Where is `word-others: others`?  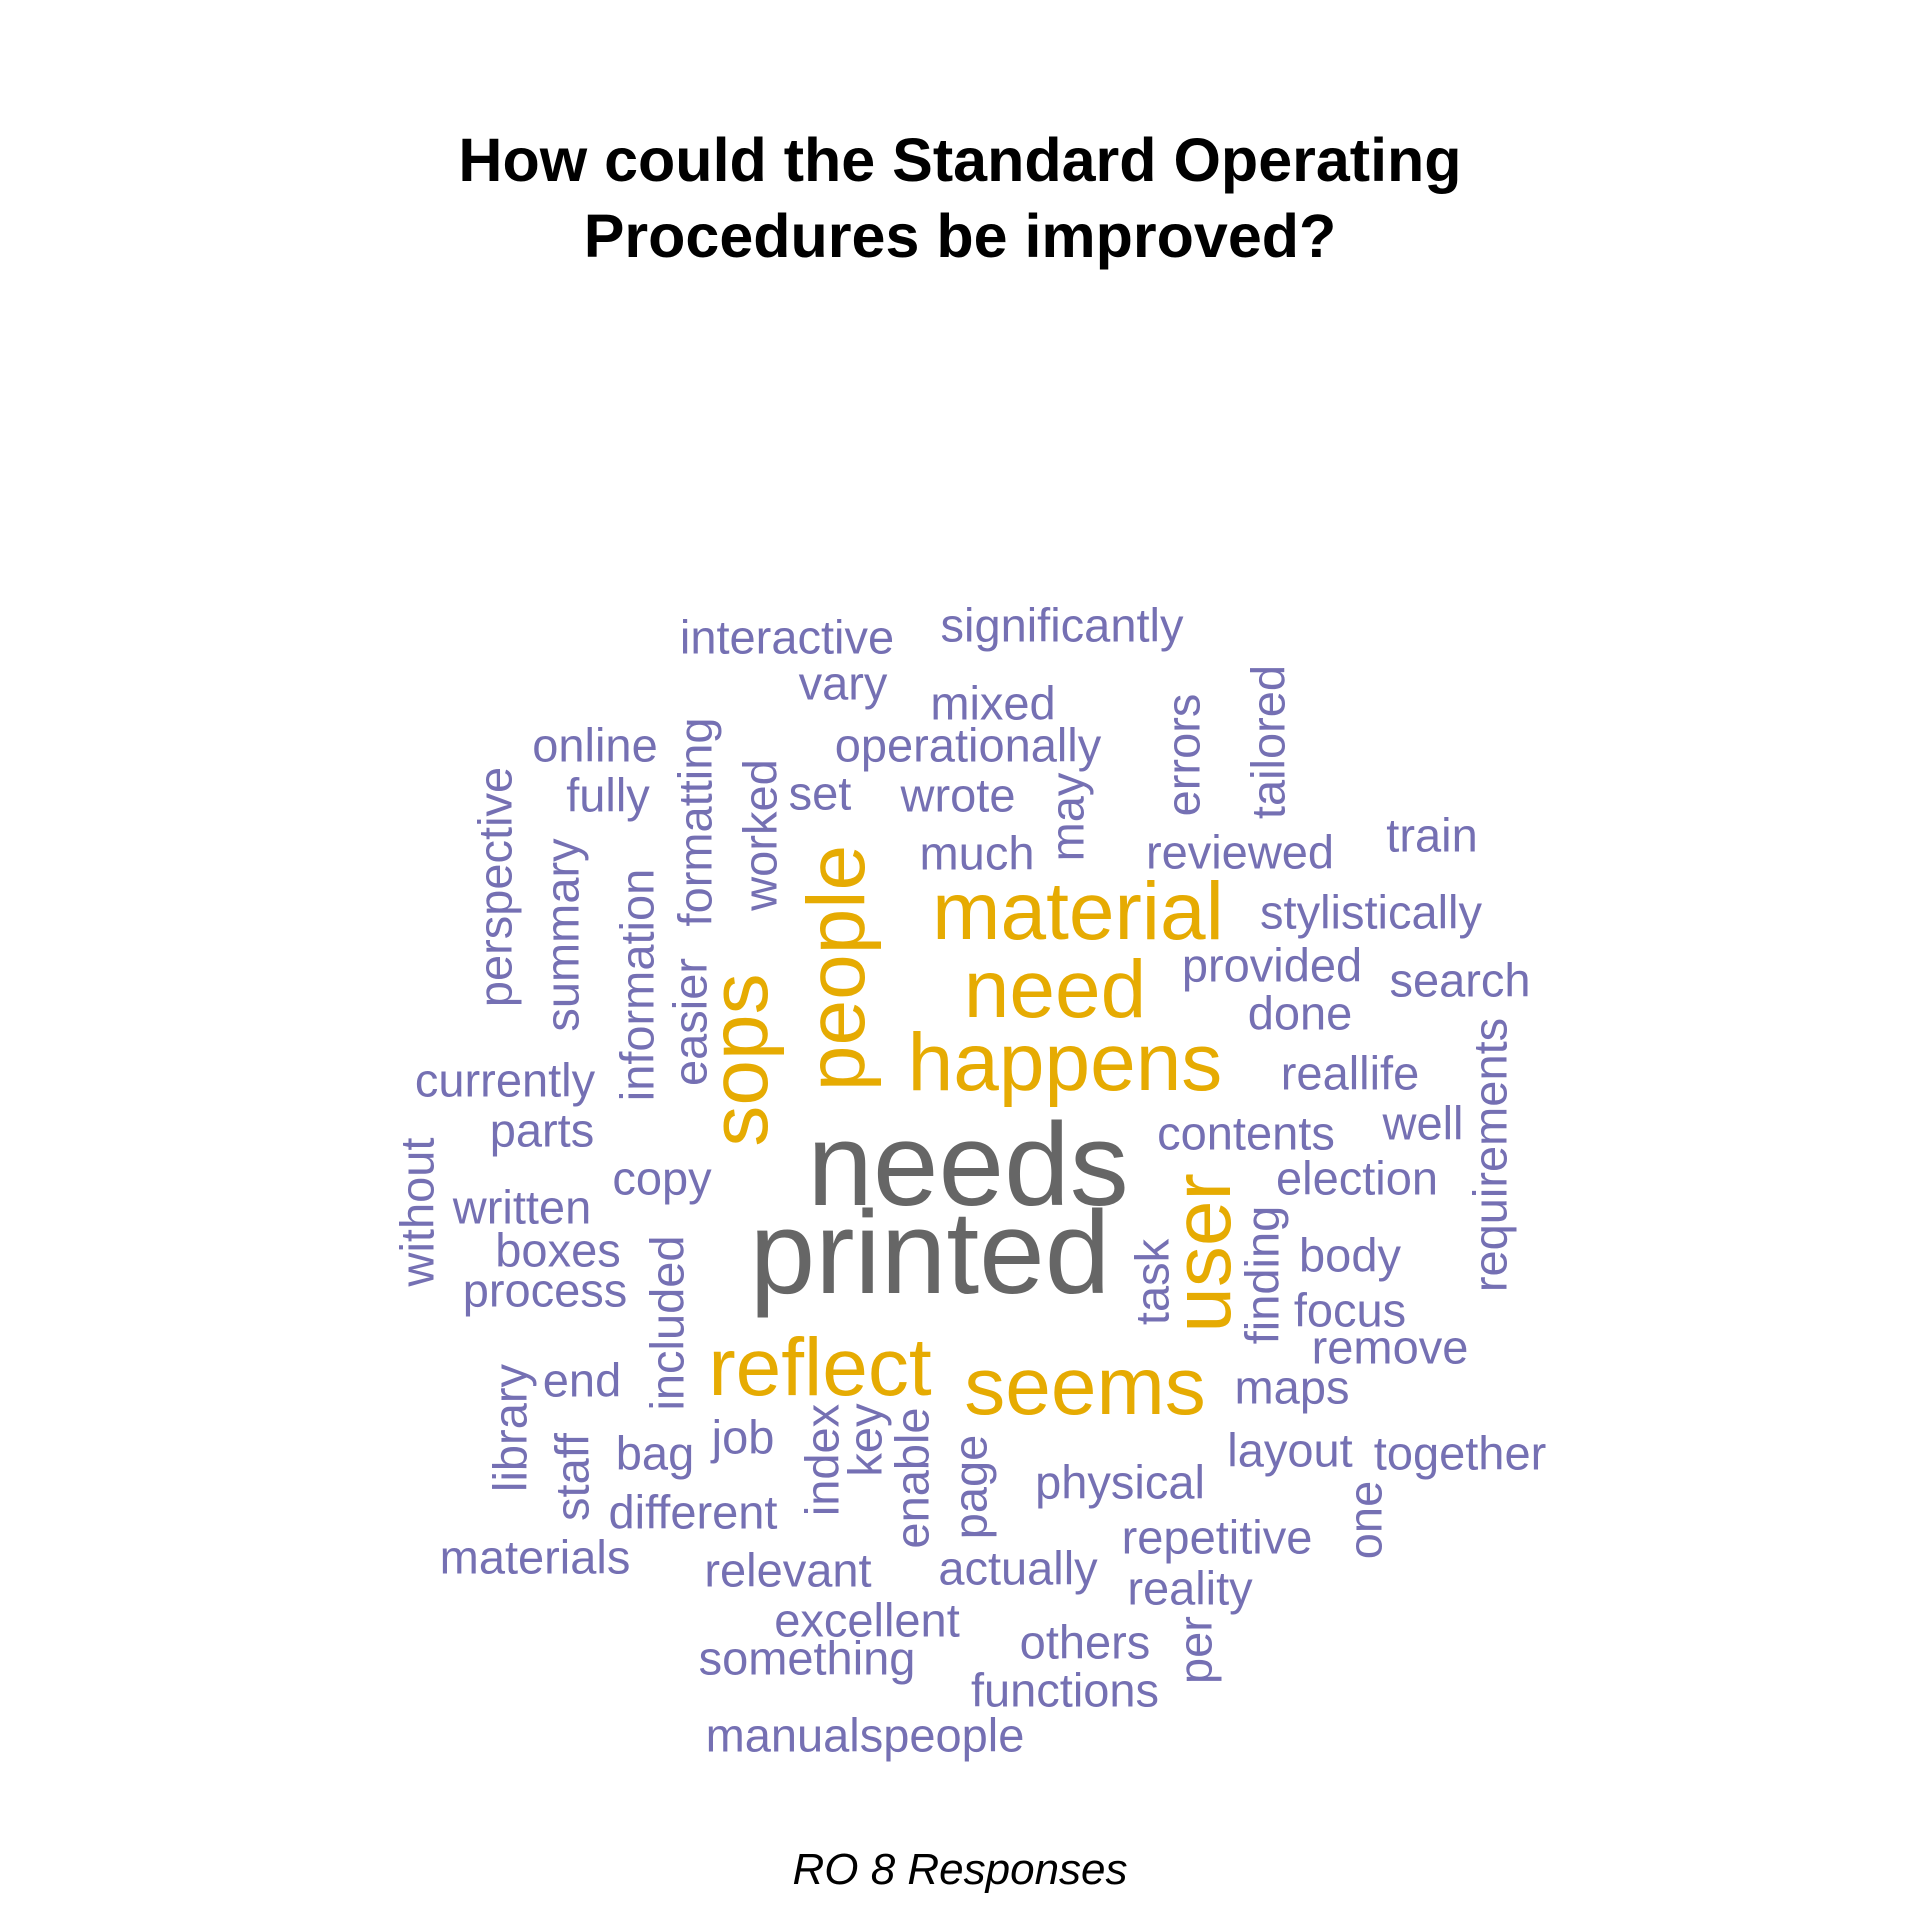 word-others: others is located at coordinates (1085, 1642).